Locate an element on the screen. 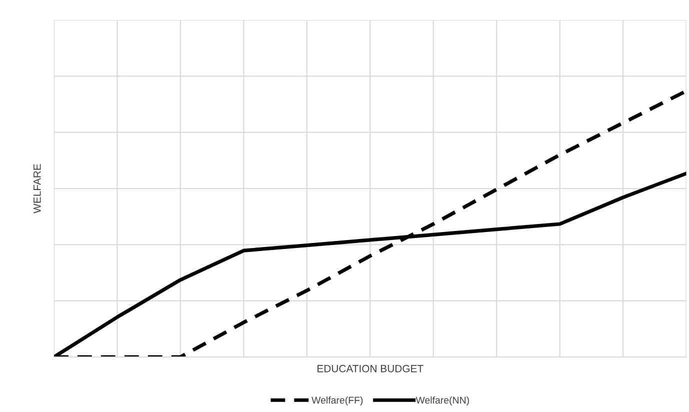  x-axis-title: EDUCATION BUDGET is located at coordinates (371, 368).